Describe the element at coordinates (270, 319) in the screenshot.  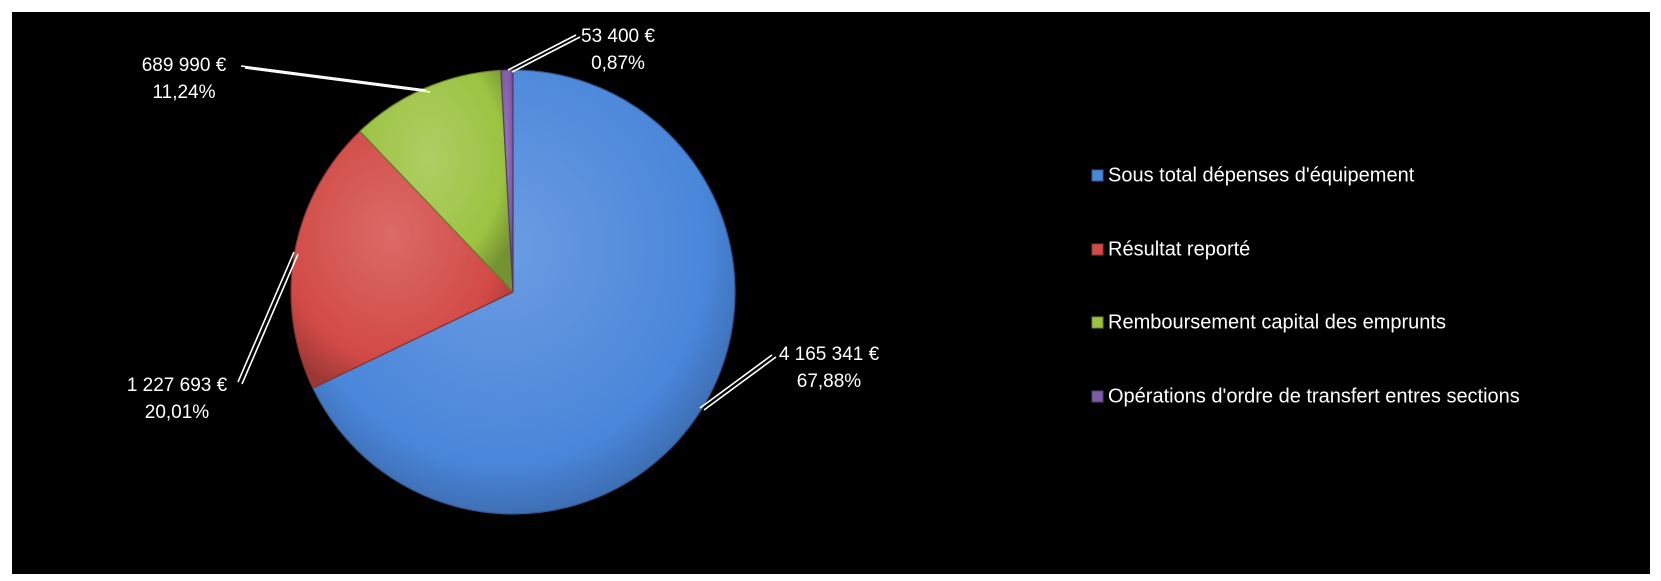
I see `leader-line-2-outline` at that location.